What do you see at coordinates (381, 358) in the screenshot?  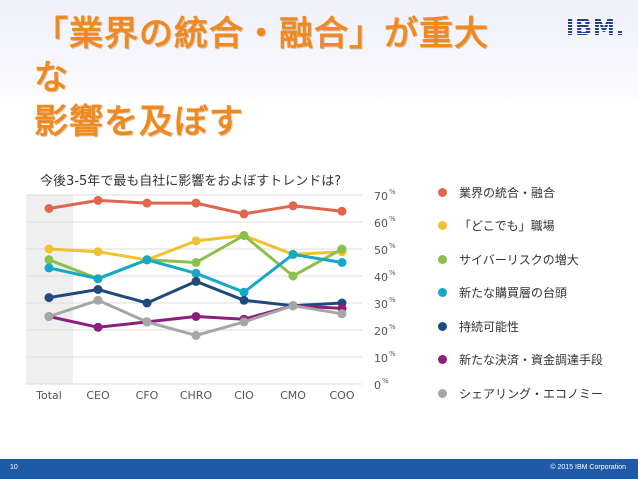 I see `y-tick-label: 10` at bounding box center [381, 358].